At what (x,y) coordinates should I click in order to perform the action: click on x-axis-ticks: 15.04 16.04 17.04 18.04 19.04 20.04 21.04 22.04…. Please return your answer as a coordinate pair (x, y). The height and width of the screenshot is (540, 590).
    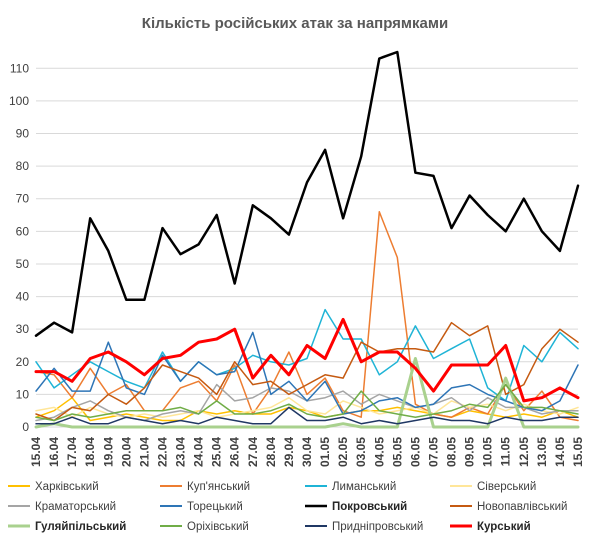
    Looking at the image, I should click on (307, 452).